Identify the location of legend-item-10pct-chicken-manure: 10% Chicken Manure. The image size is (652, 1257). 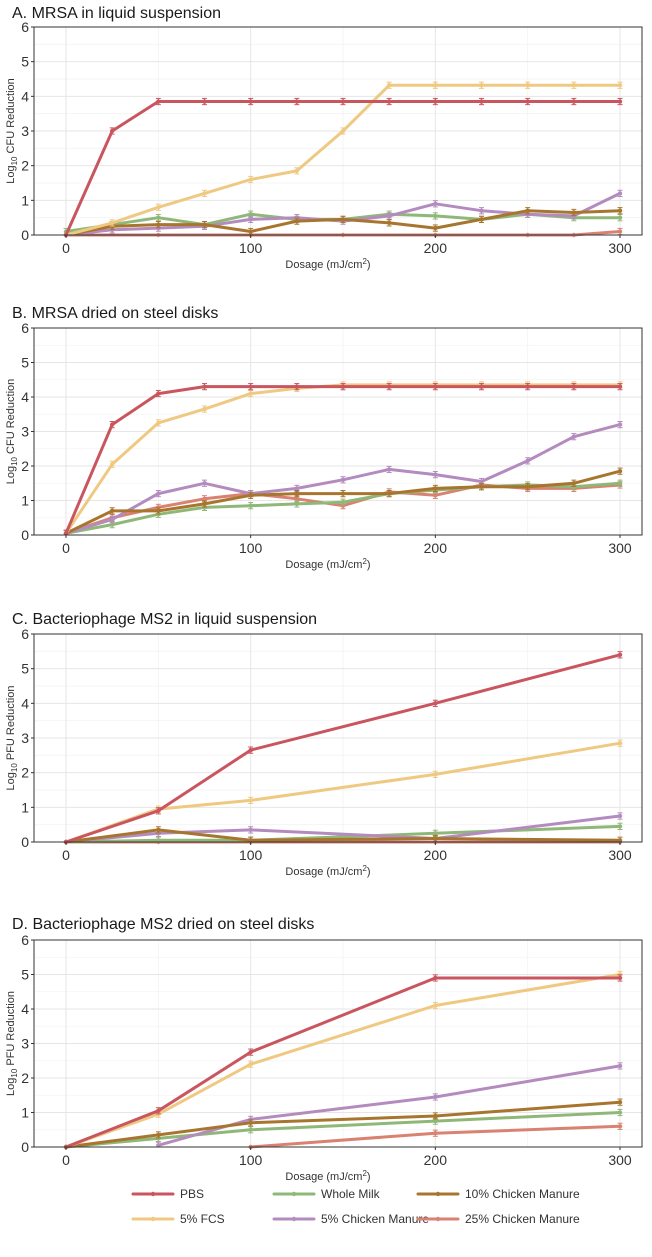
(498, 1194).